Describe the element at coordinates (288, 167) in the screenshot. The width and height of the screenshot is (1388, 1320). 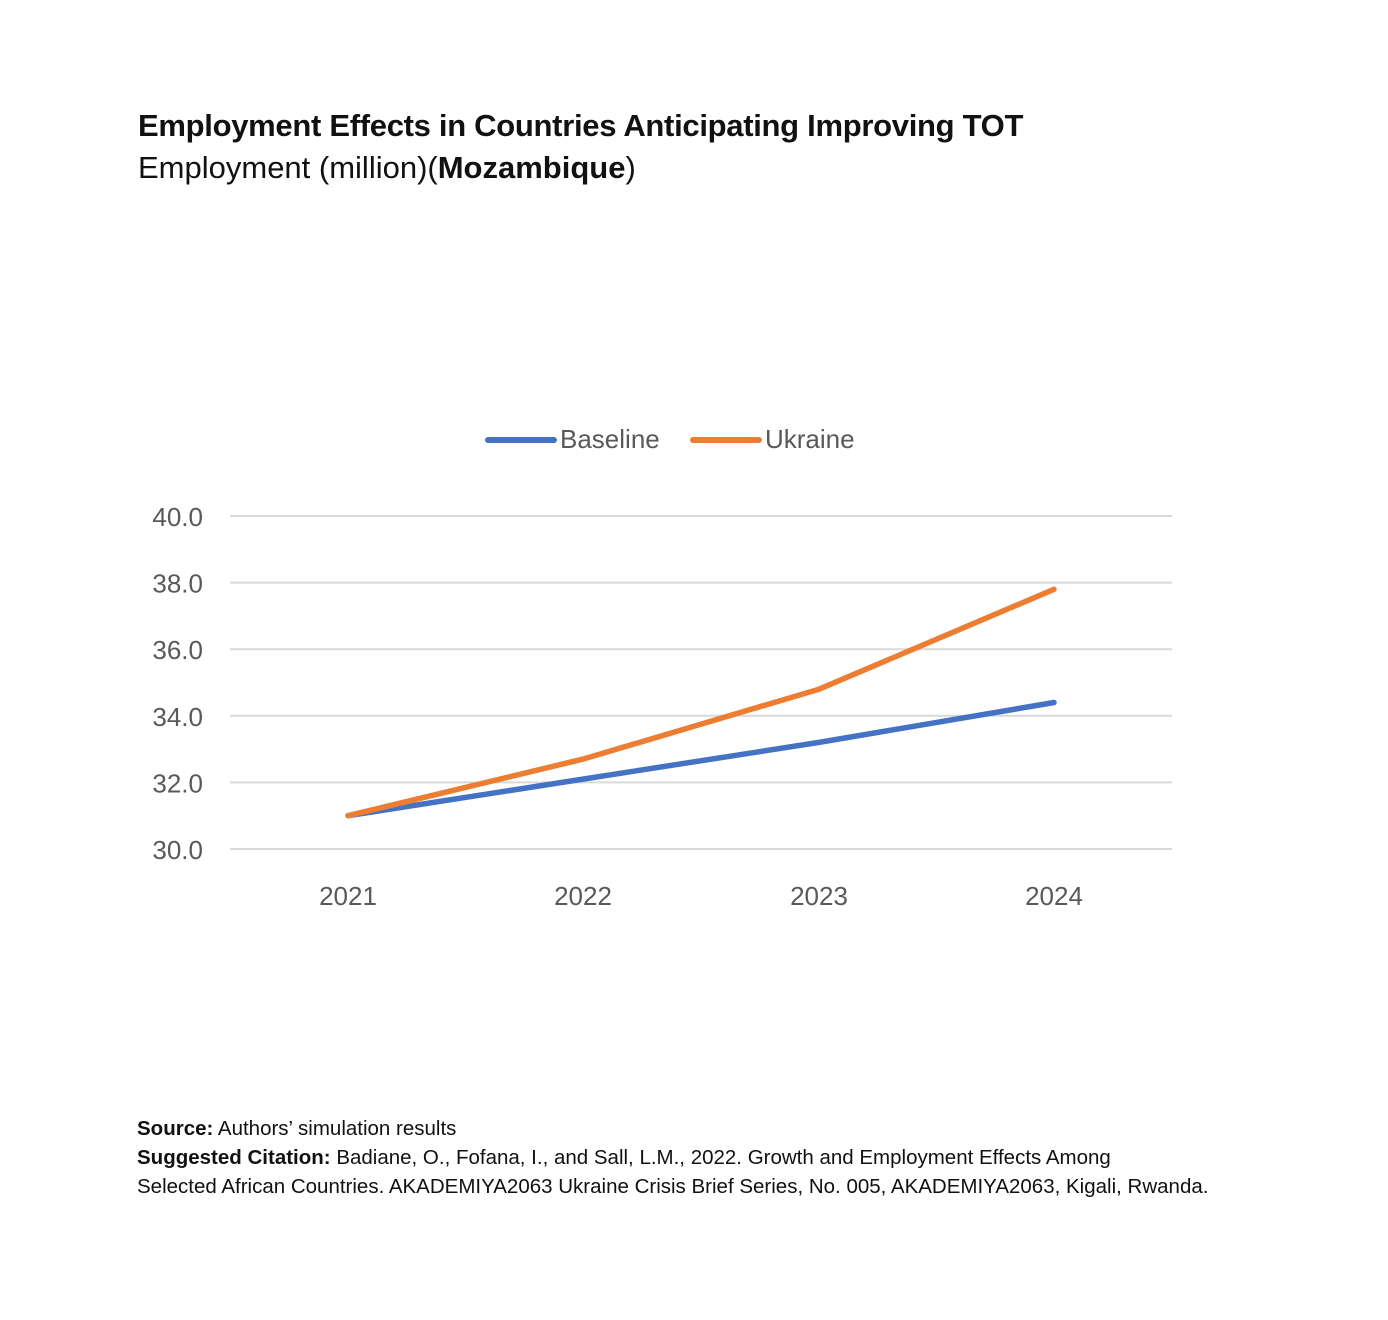
I see `subtitle-prefix: Employment (million)(` at that location.